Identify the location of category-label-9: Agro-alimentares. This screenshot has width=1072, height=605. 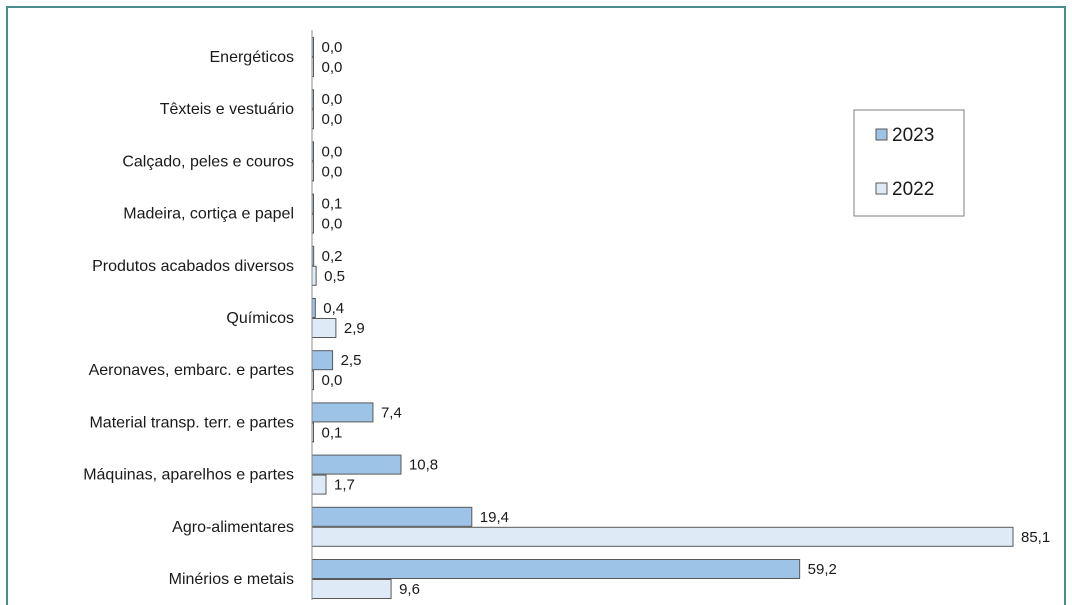
(233, 527).